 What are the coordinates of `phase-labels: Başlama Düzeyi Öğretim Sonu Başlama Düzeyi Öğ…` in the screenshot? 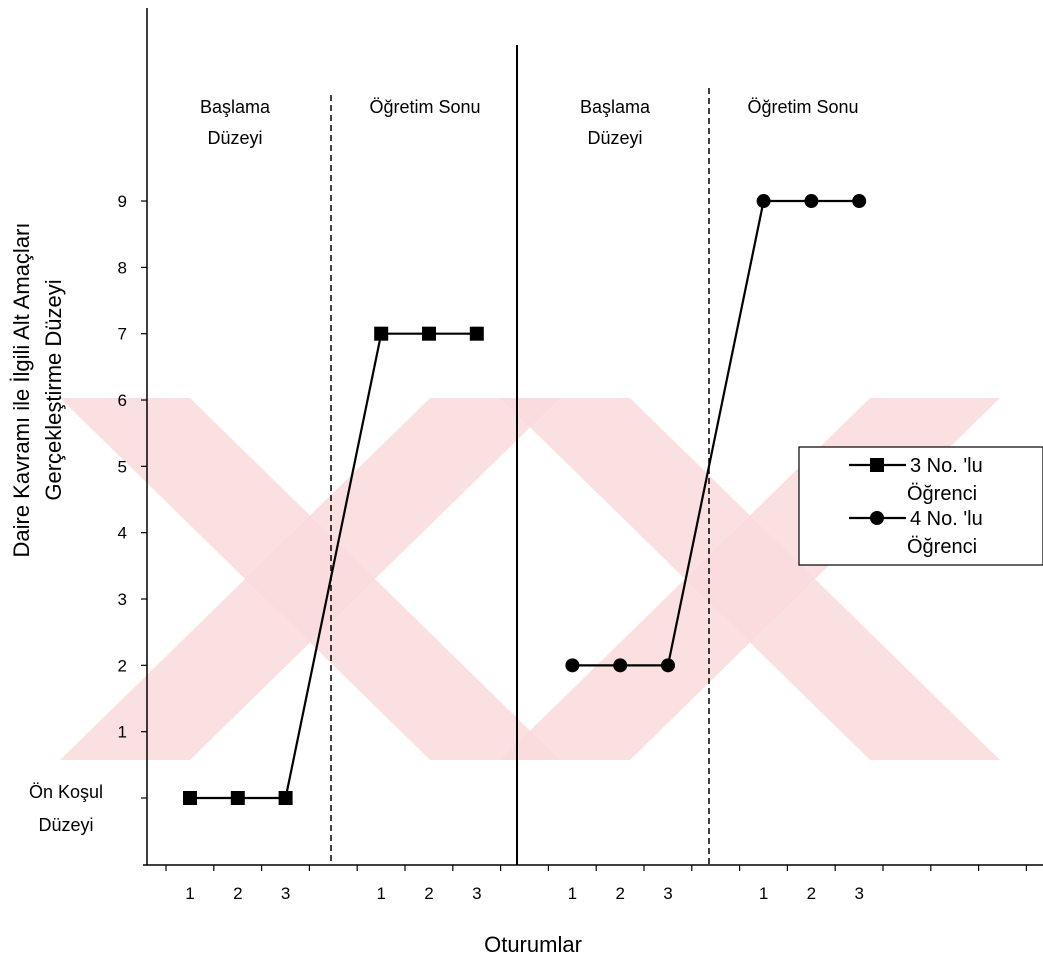 It's located at (529, 122).